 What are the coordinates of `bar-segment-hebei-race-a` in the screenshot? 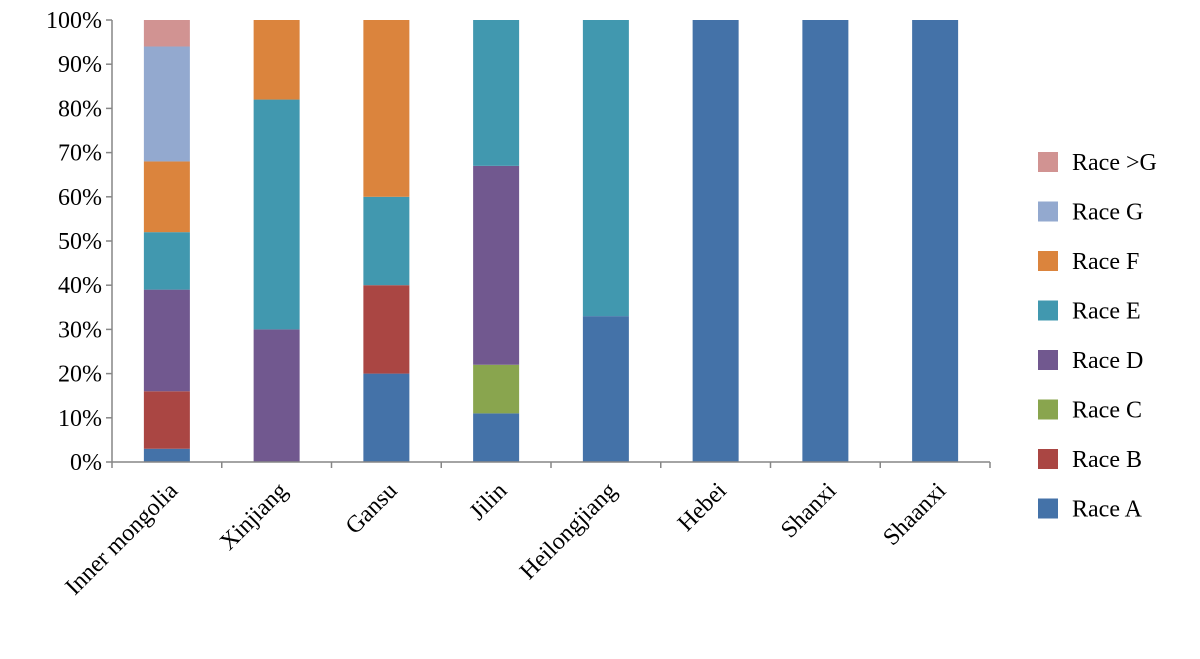 It's located at (715, 241).